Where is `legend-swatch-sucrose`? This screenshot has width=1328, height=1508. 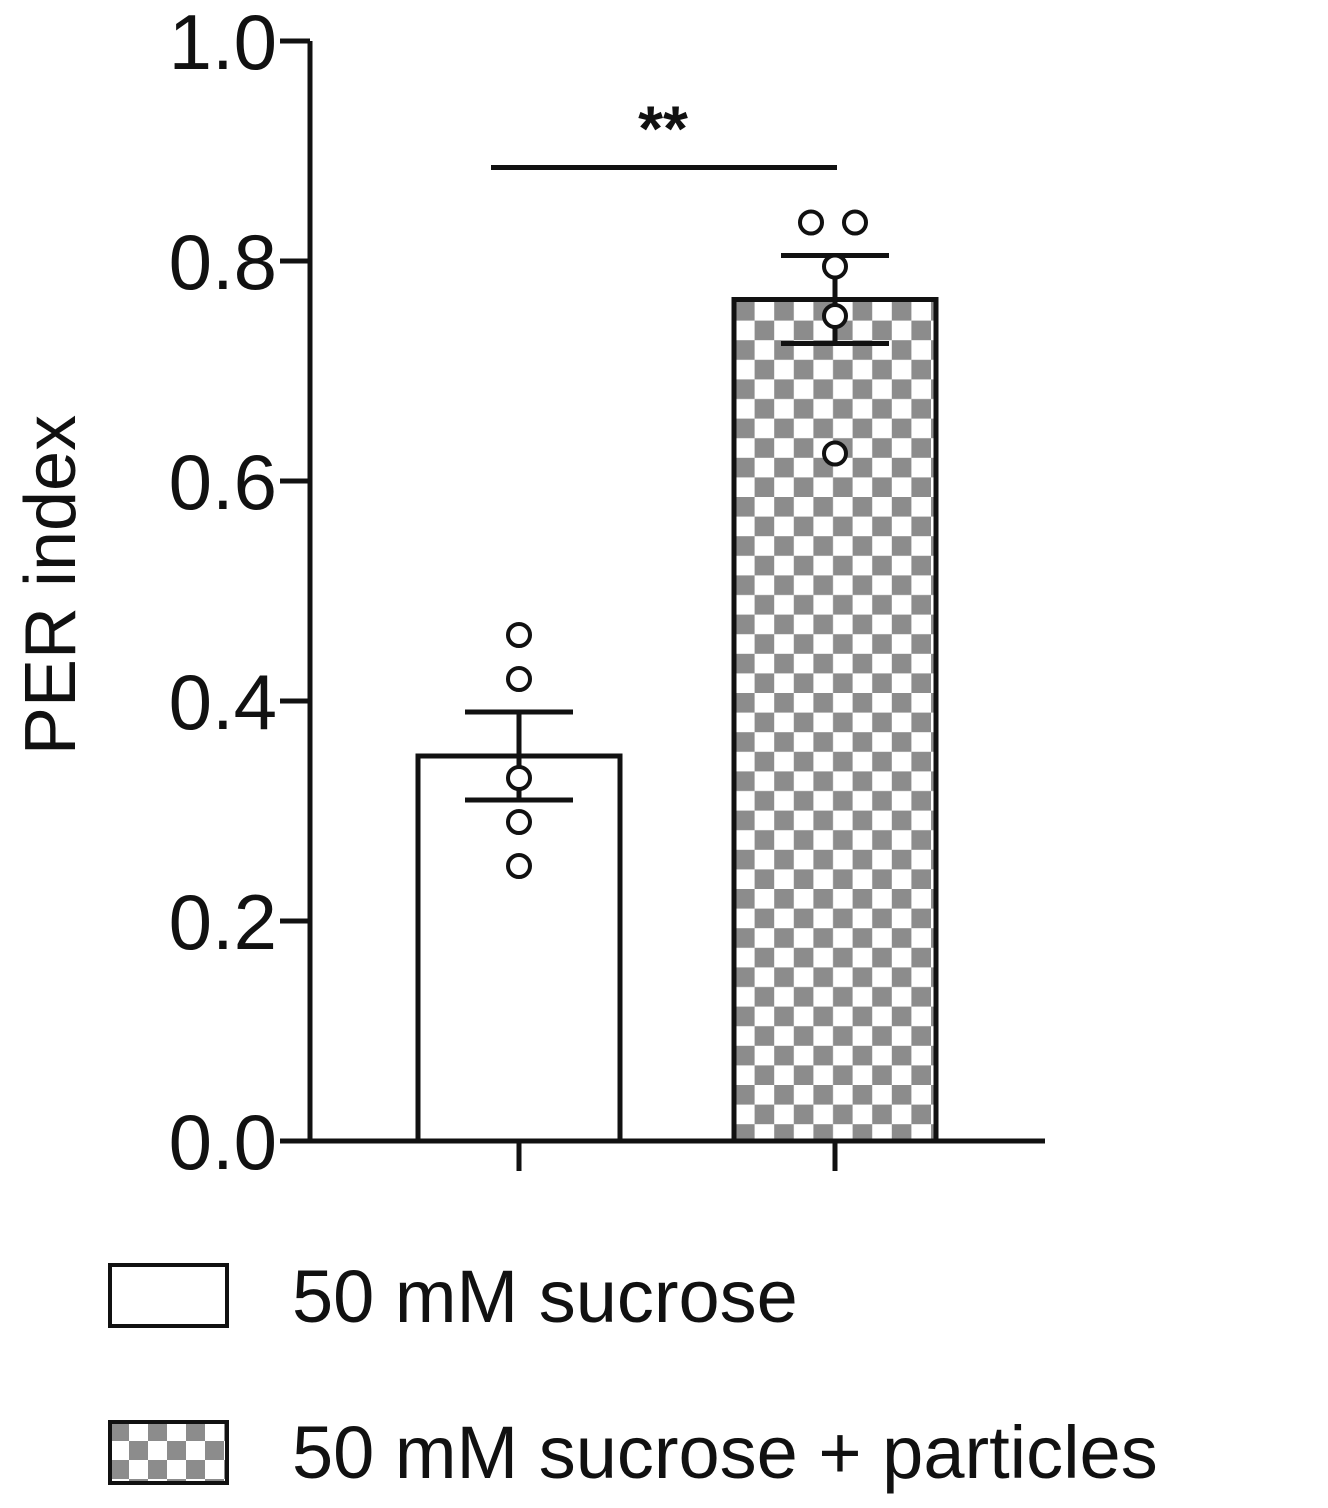
legend-swatch-sucrose is located at coordinates (168, 1295).